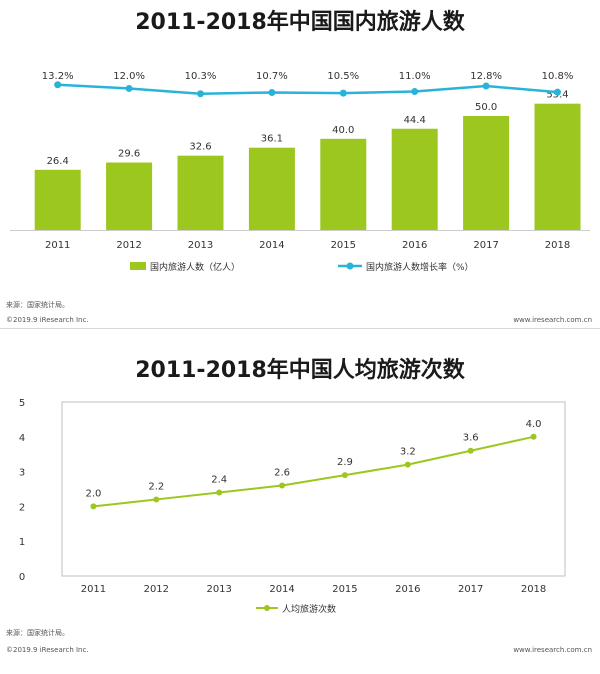  What do you see at coordinates (552, 320) in the screenshot?
I see `chart1-site: www.iresearch.com.cn` at bounding box center [552, 320].